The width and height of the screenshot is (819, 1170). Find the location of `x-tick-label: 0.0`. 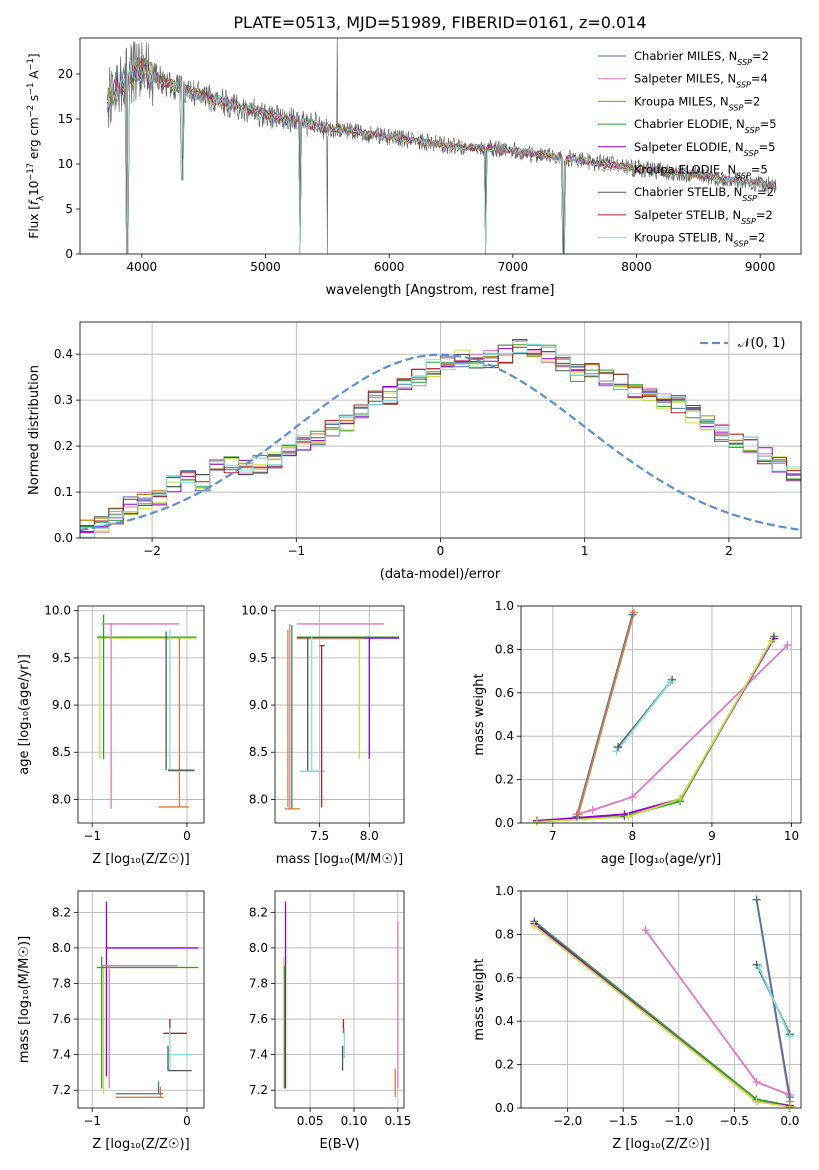

x-tick-label: 0.0 is located at coordinates (789, 1121).